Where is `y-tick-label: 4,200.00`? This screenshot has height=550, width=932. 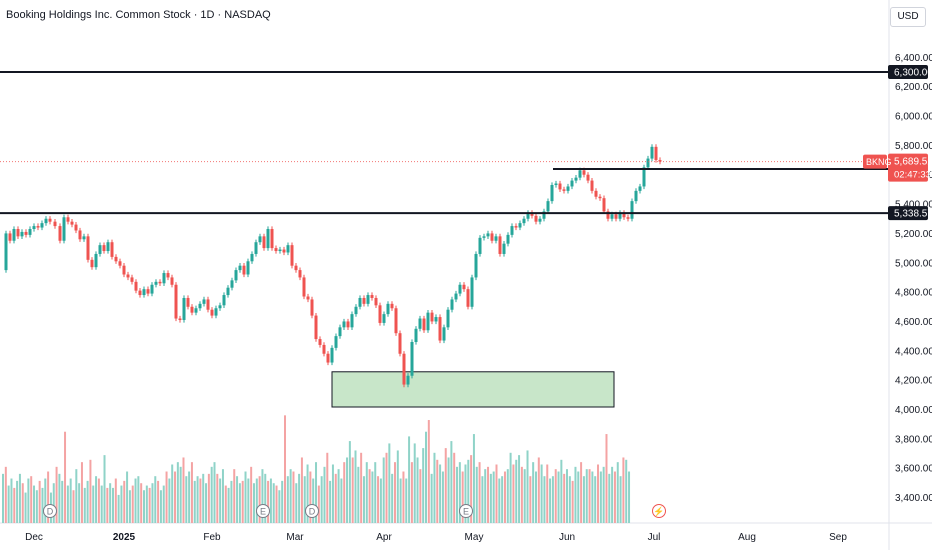 y-tick-label: 4,200.00 is located at coordinates (913, 381).